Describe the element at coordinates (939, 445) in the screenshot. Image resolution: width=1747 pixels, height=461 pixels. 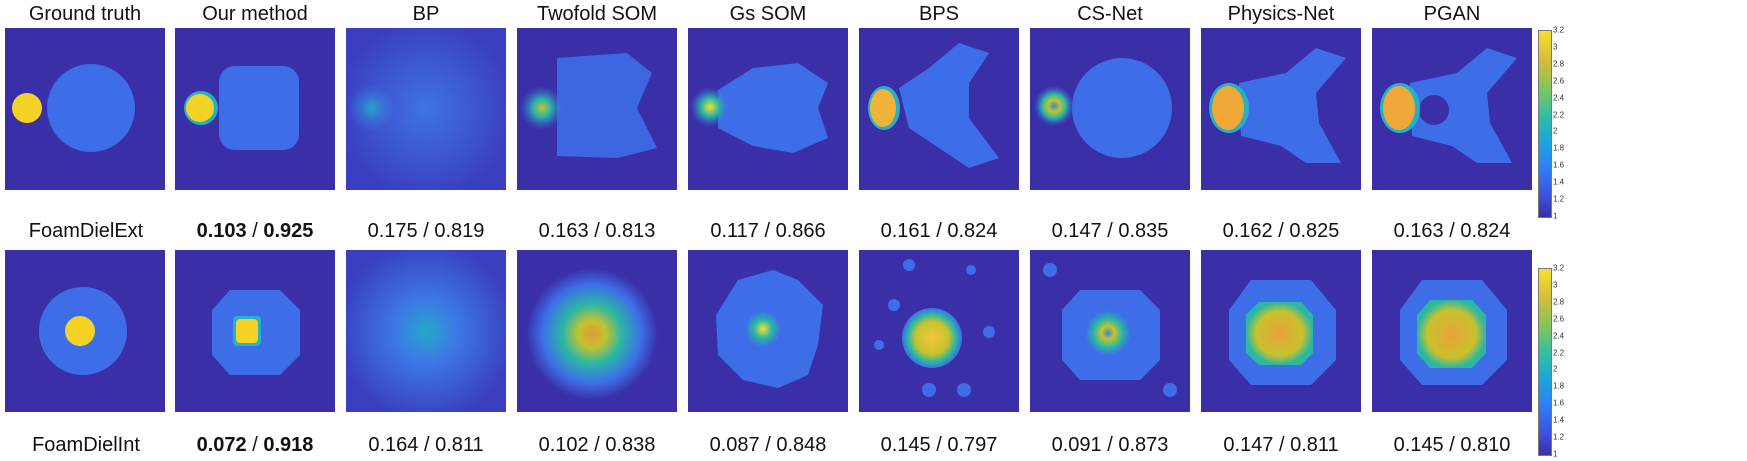
I see `metric-row2-bps: 0.145 / 0.797` at that location.